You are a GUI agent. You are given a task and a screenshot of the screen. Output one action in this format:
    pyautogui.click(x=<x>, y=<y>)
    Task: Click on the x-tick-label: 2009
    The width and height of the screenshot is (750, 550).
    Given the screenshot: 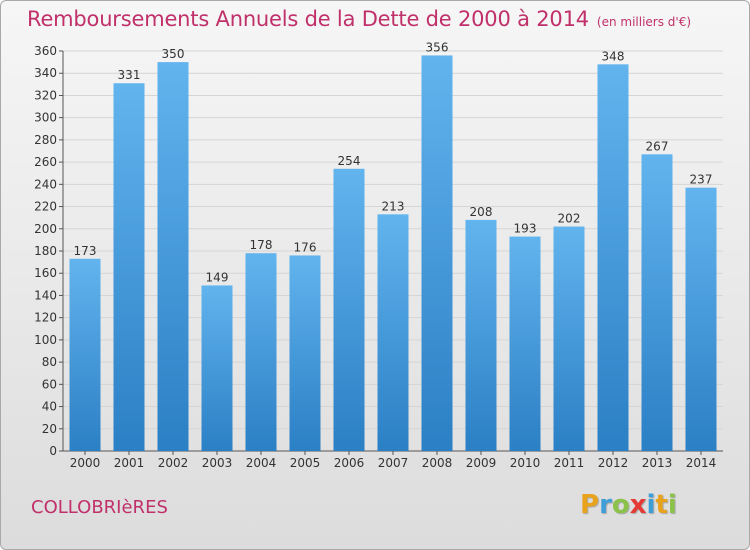 What is the action you would take?
    pyautogui.click(x=481, y=463)
    